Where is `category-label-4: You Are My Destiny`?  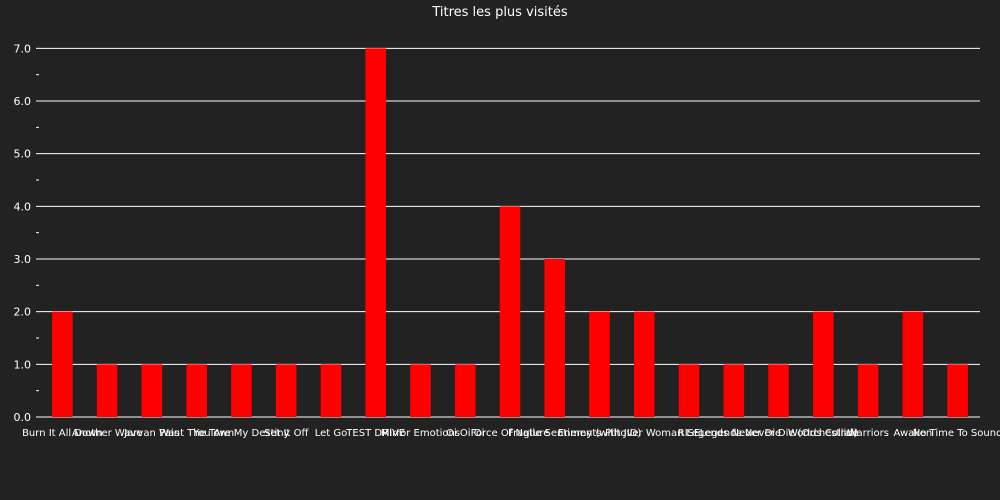 category-label-4: You Are My Destiny is located at coordinates (240, 433).